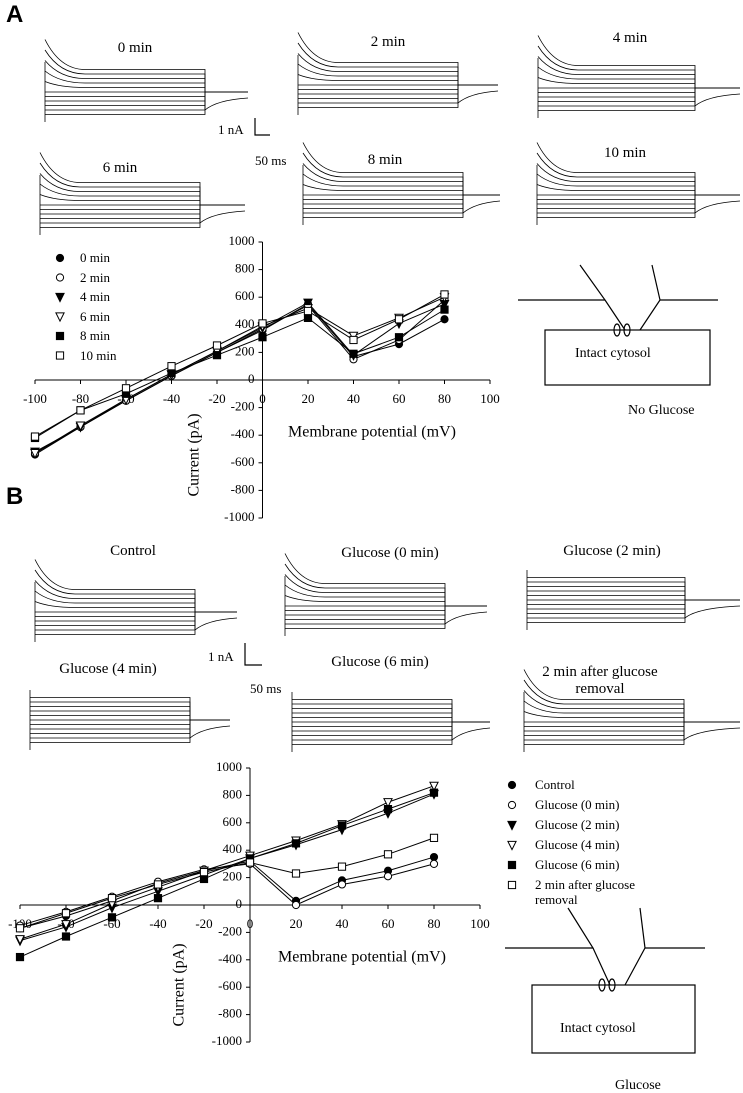  Describe the element at coordinates (95, 277) in the screenshot. I see `legend-label: 2 min` at that location.